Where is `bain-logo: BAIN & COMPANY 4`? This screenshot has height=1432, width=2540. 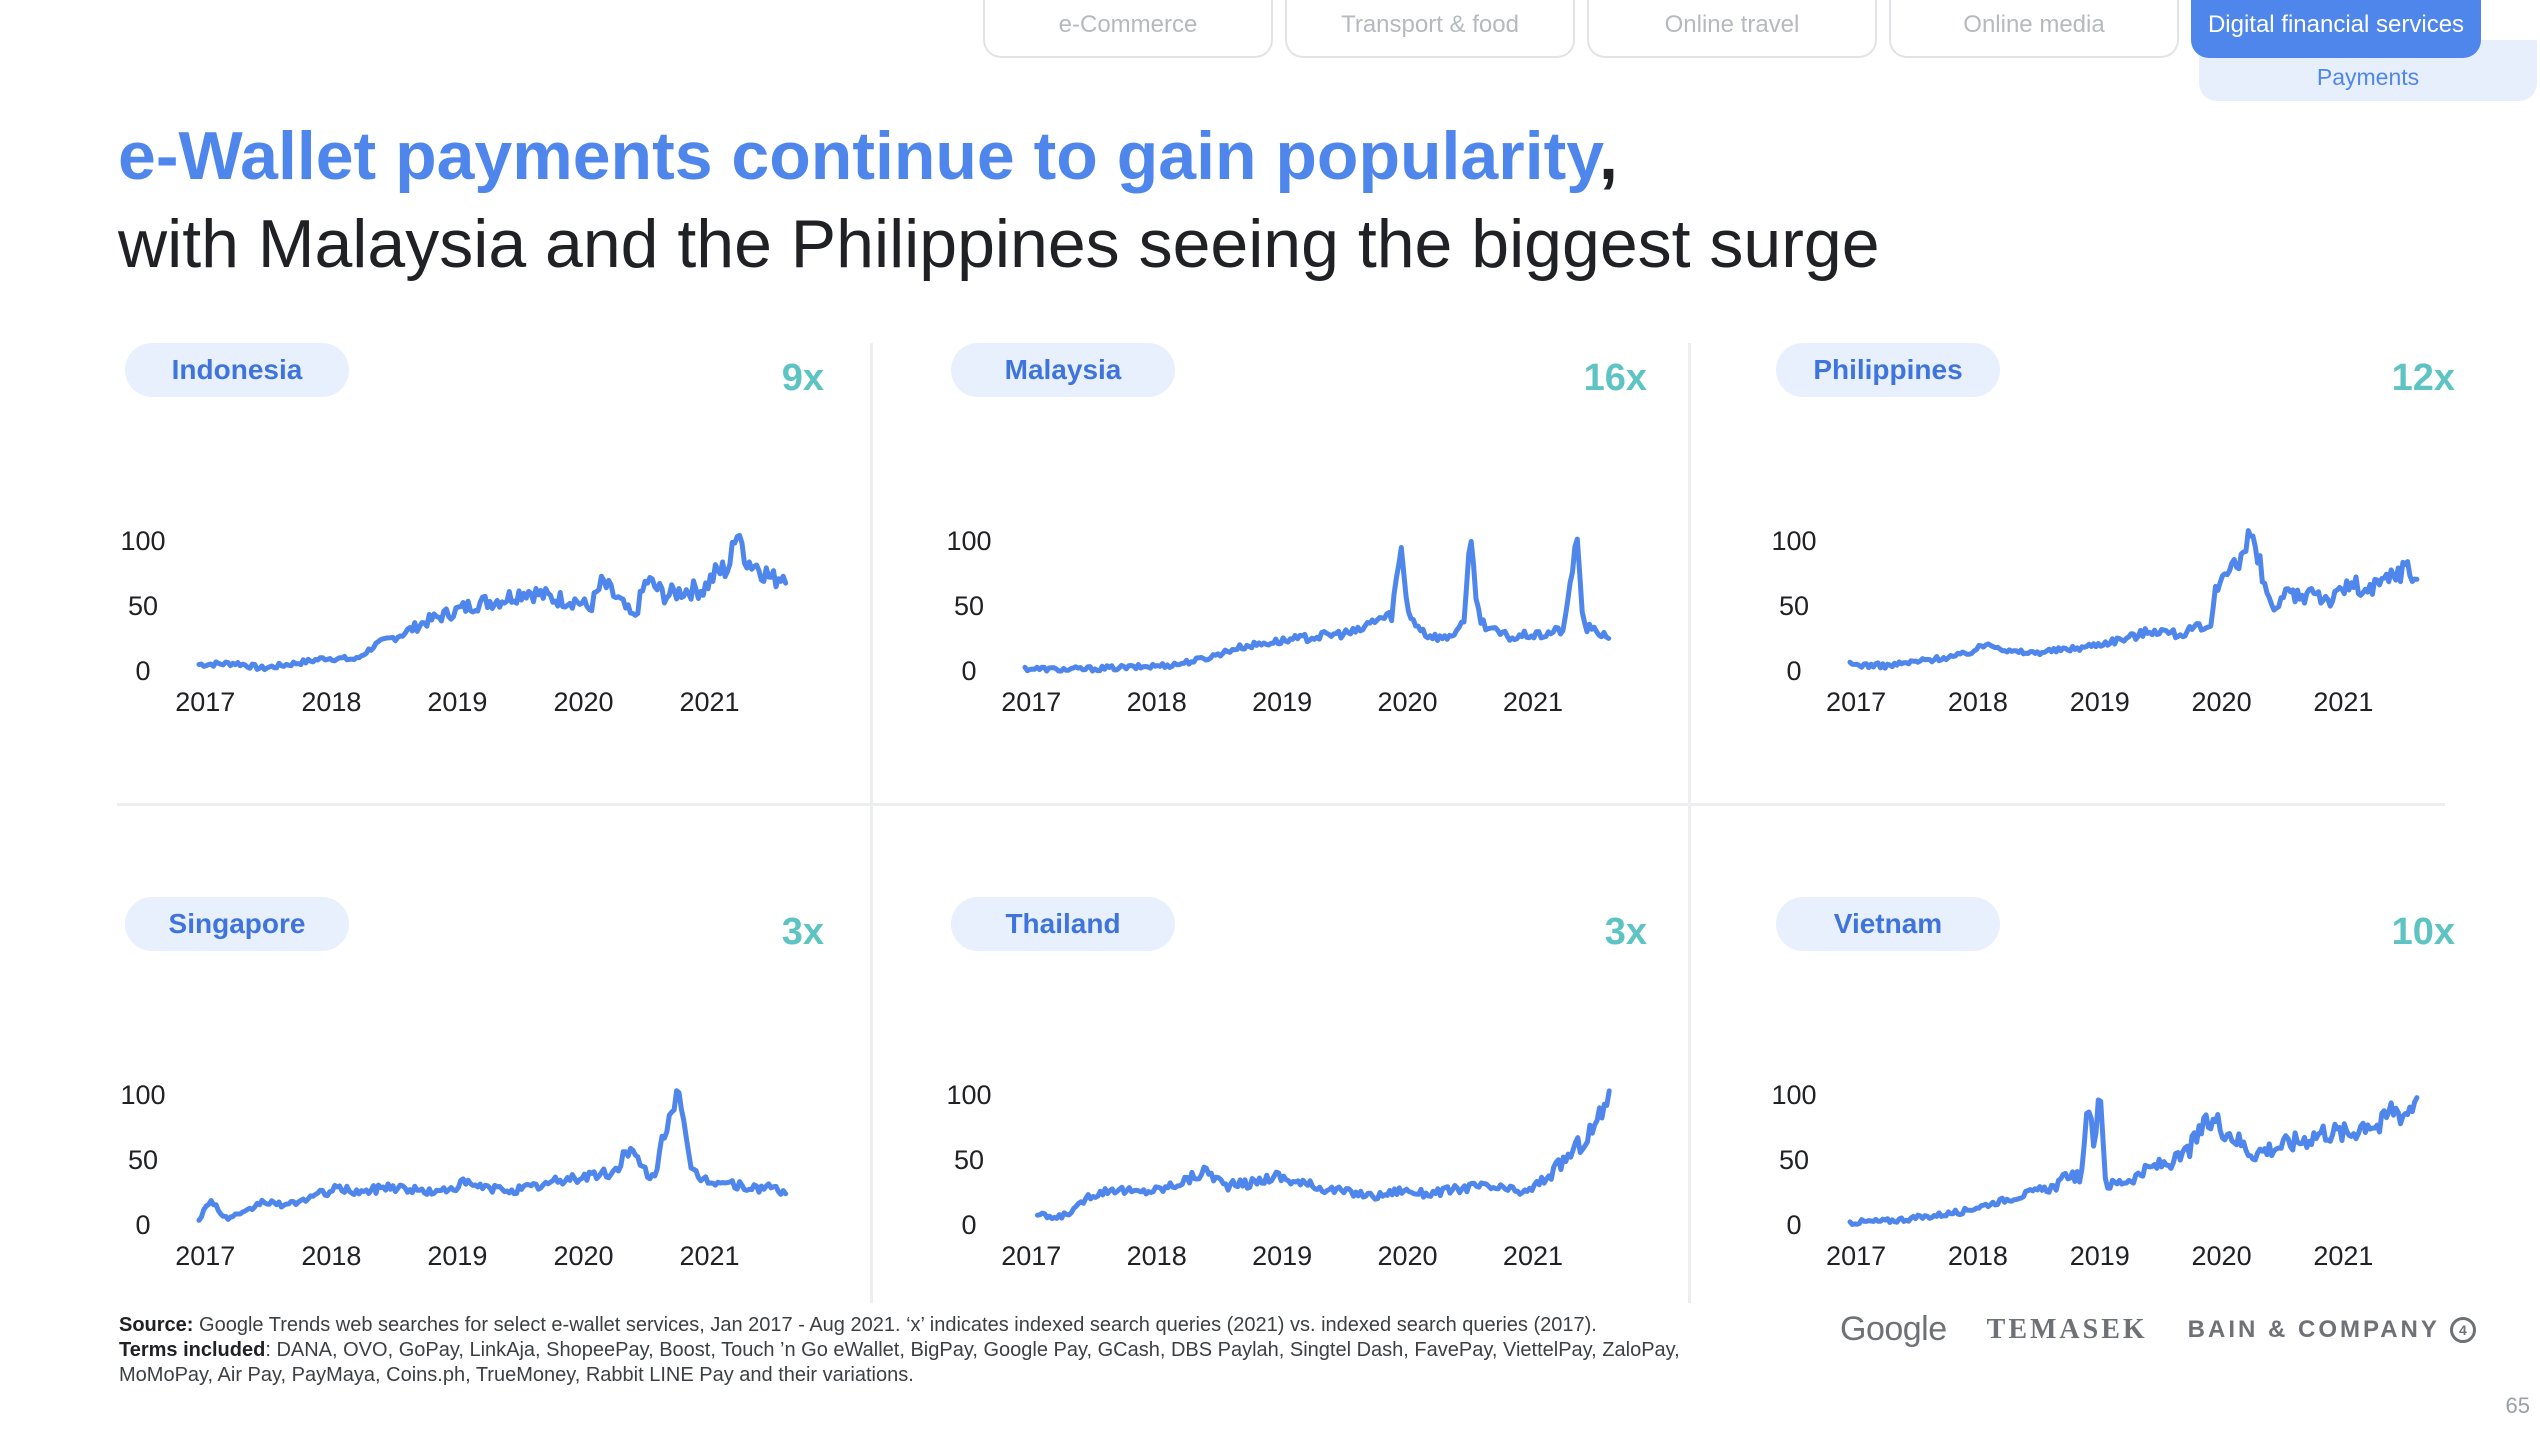 bain-logo: BAIN & COMPANY 4 is located at coordinates (2332, 1330).